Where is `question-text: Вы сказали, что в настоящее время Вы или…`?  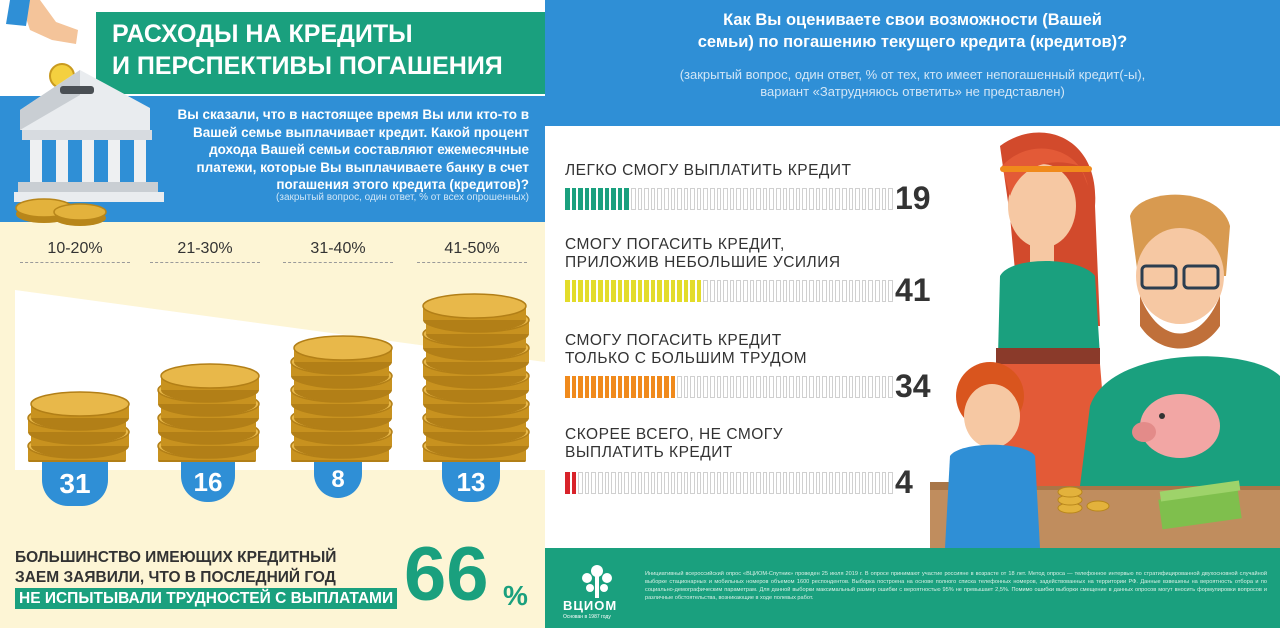
question-text: Вы сказали, что в настоящее время Вы или… is located at coordinates (353, 149).